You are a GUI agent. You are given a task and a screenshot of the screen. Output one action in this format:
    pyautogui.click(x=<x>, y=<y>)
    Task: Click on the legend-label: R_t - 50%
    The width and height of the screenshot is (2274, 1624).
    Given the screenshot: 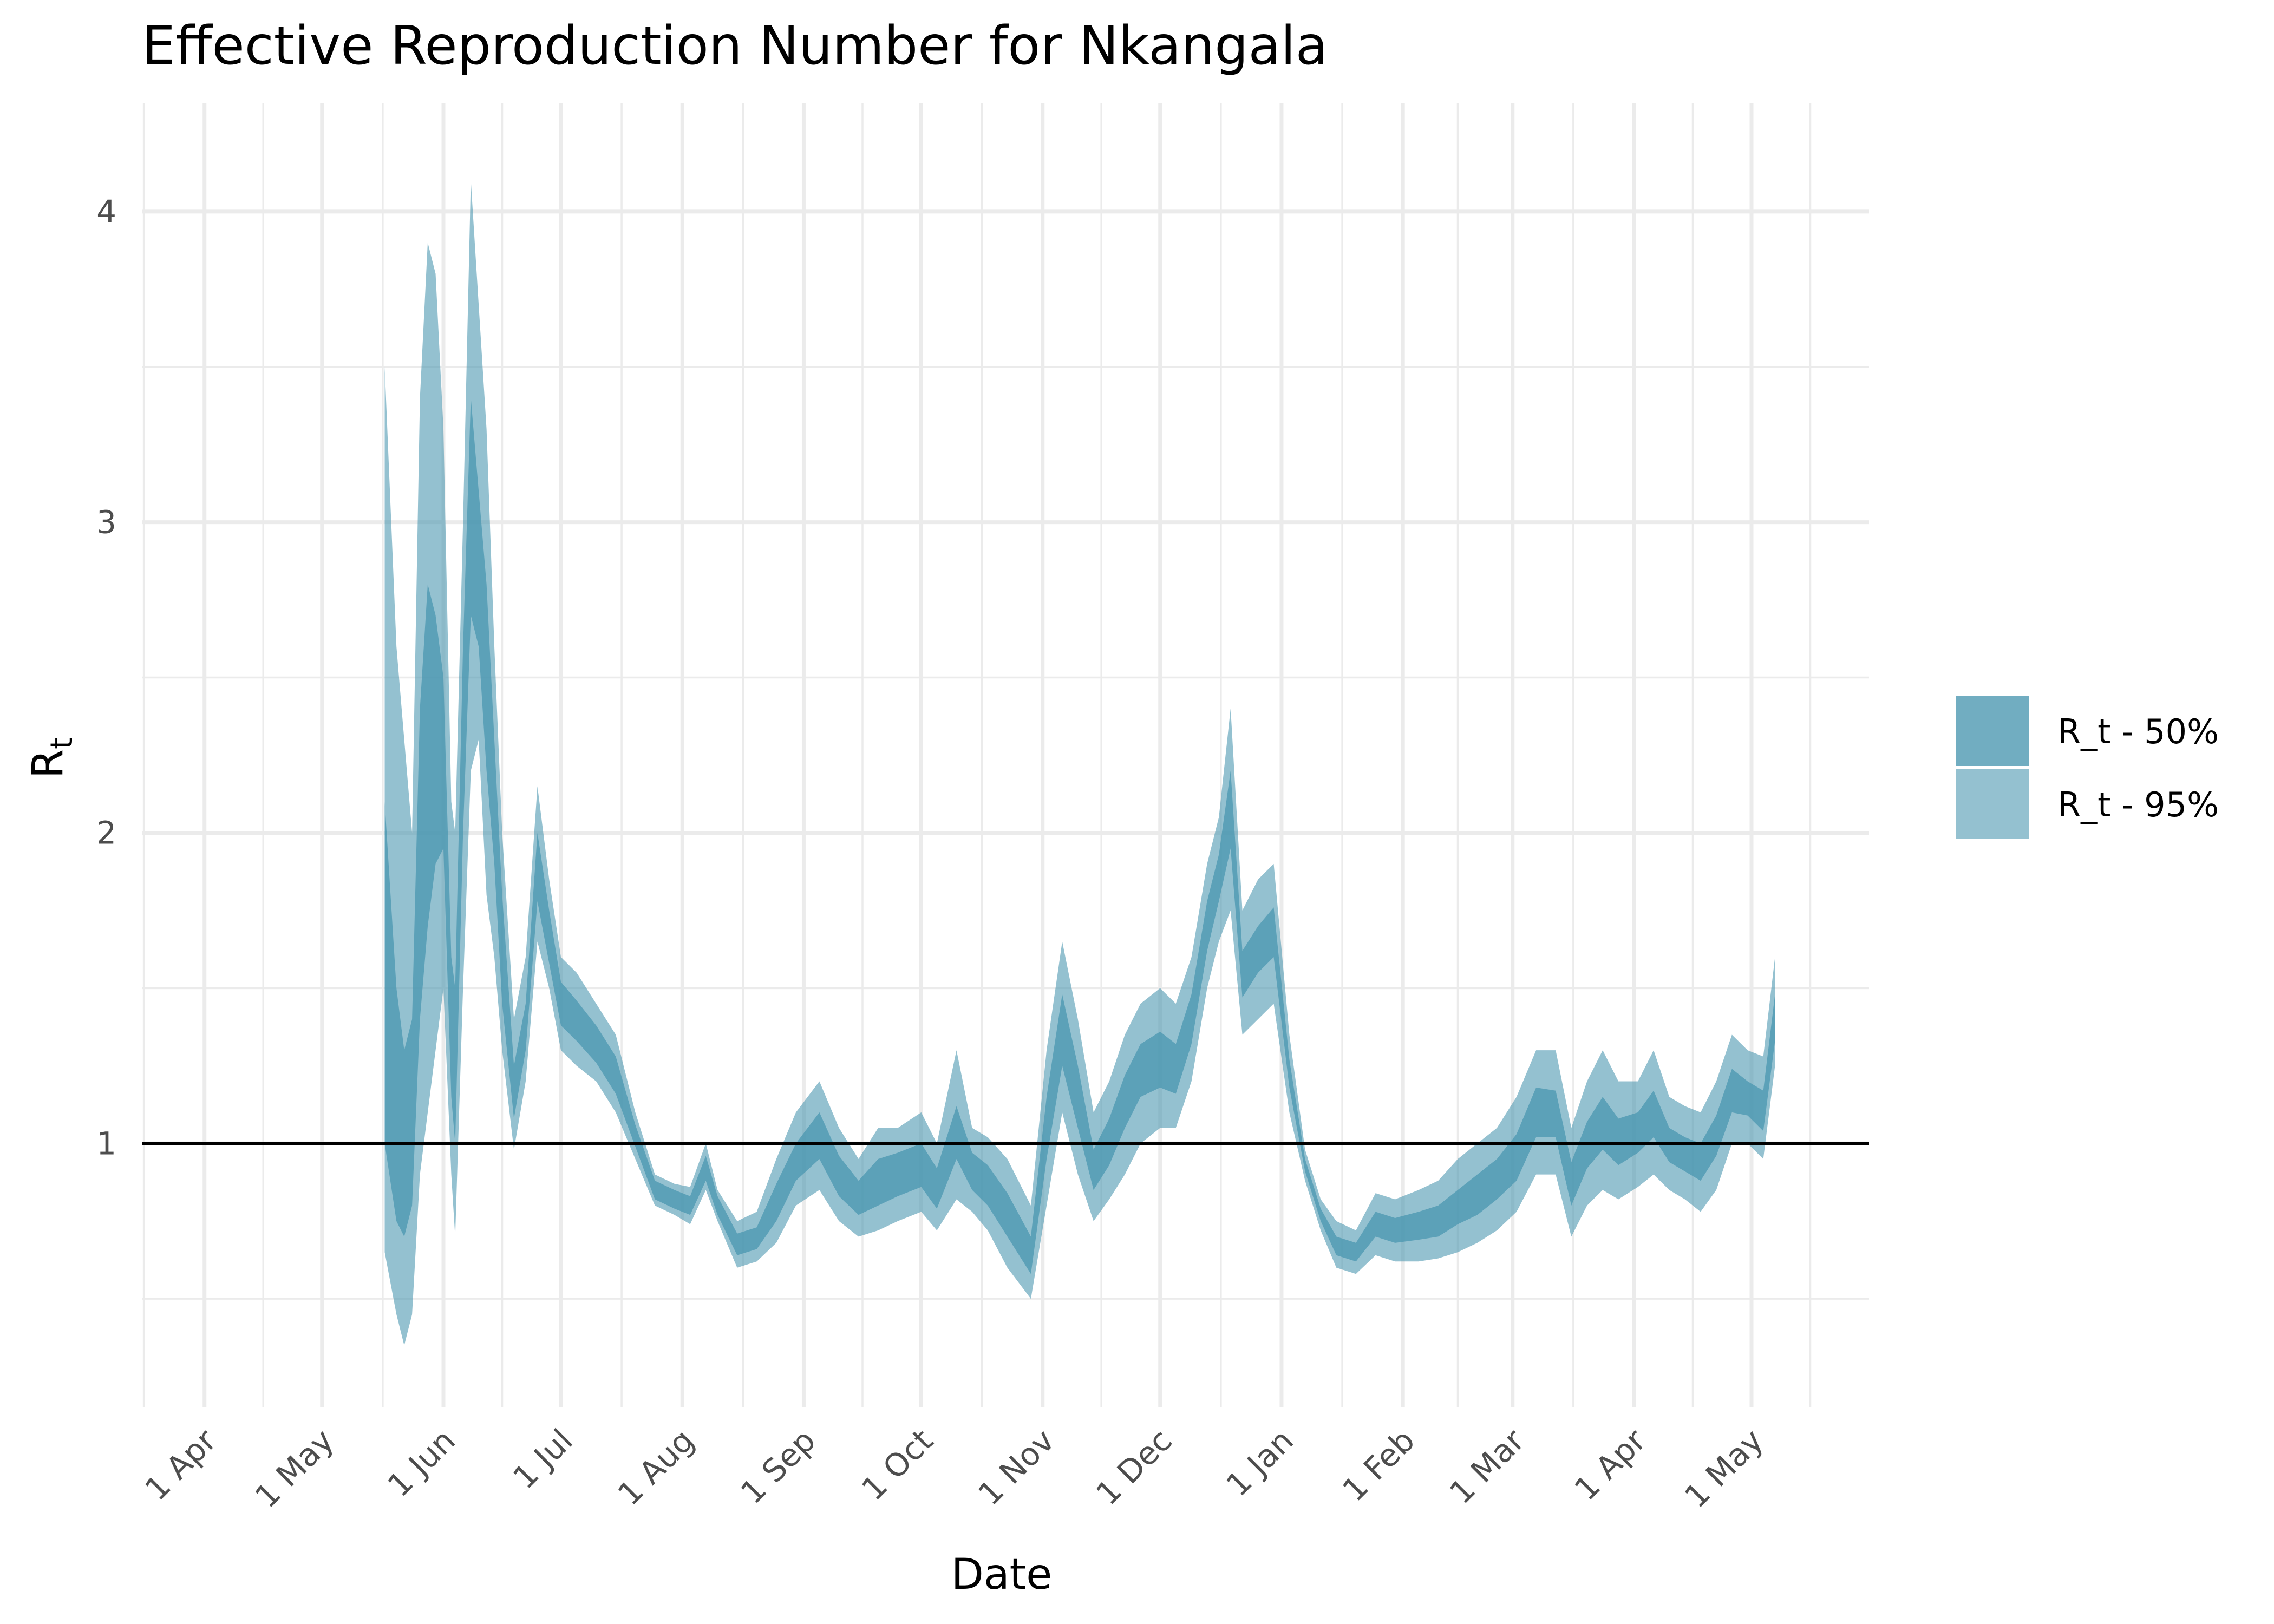 What is the action you would take?
    pyautogui.click(x=2138, y=731)
    